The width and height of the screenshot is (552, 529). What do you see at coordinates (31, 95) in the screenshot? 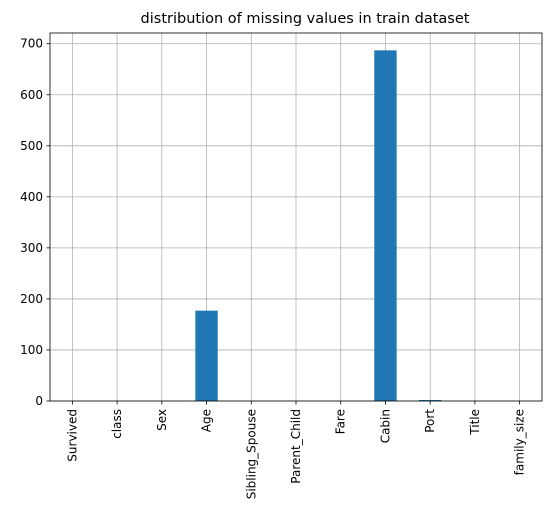
I see `y-tick-label: 600` at bounding box center [31, 95].